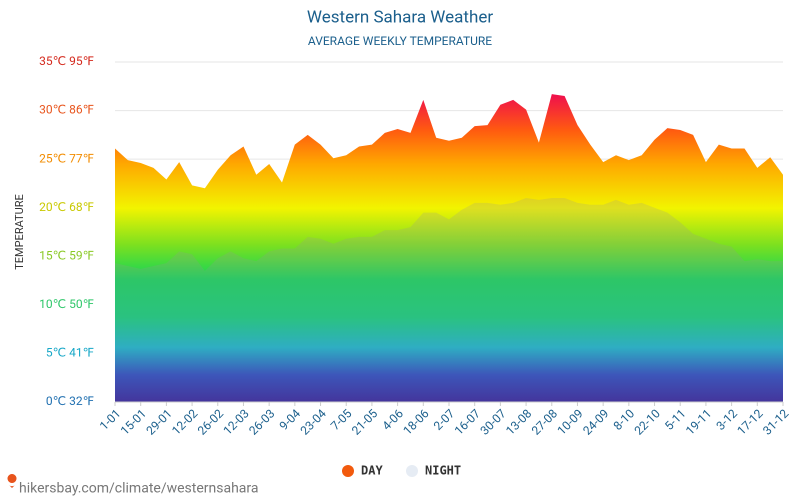  Describe the element at coordinates (545, 422) in the screenshot. I see `x-tick-label: 27-08` at that location.